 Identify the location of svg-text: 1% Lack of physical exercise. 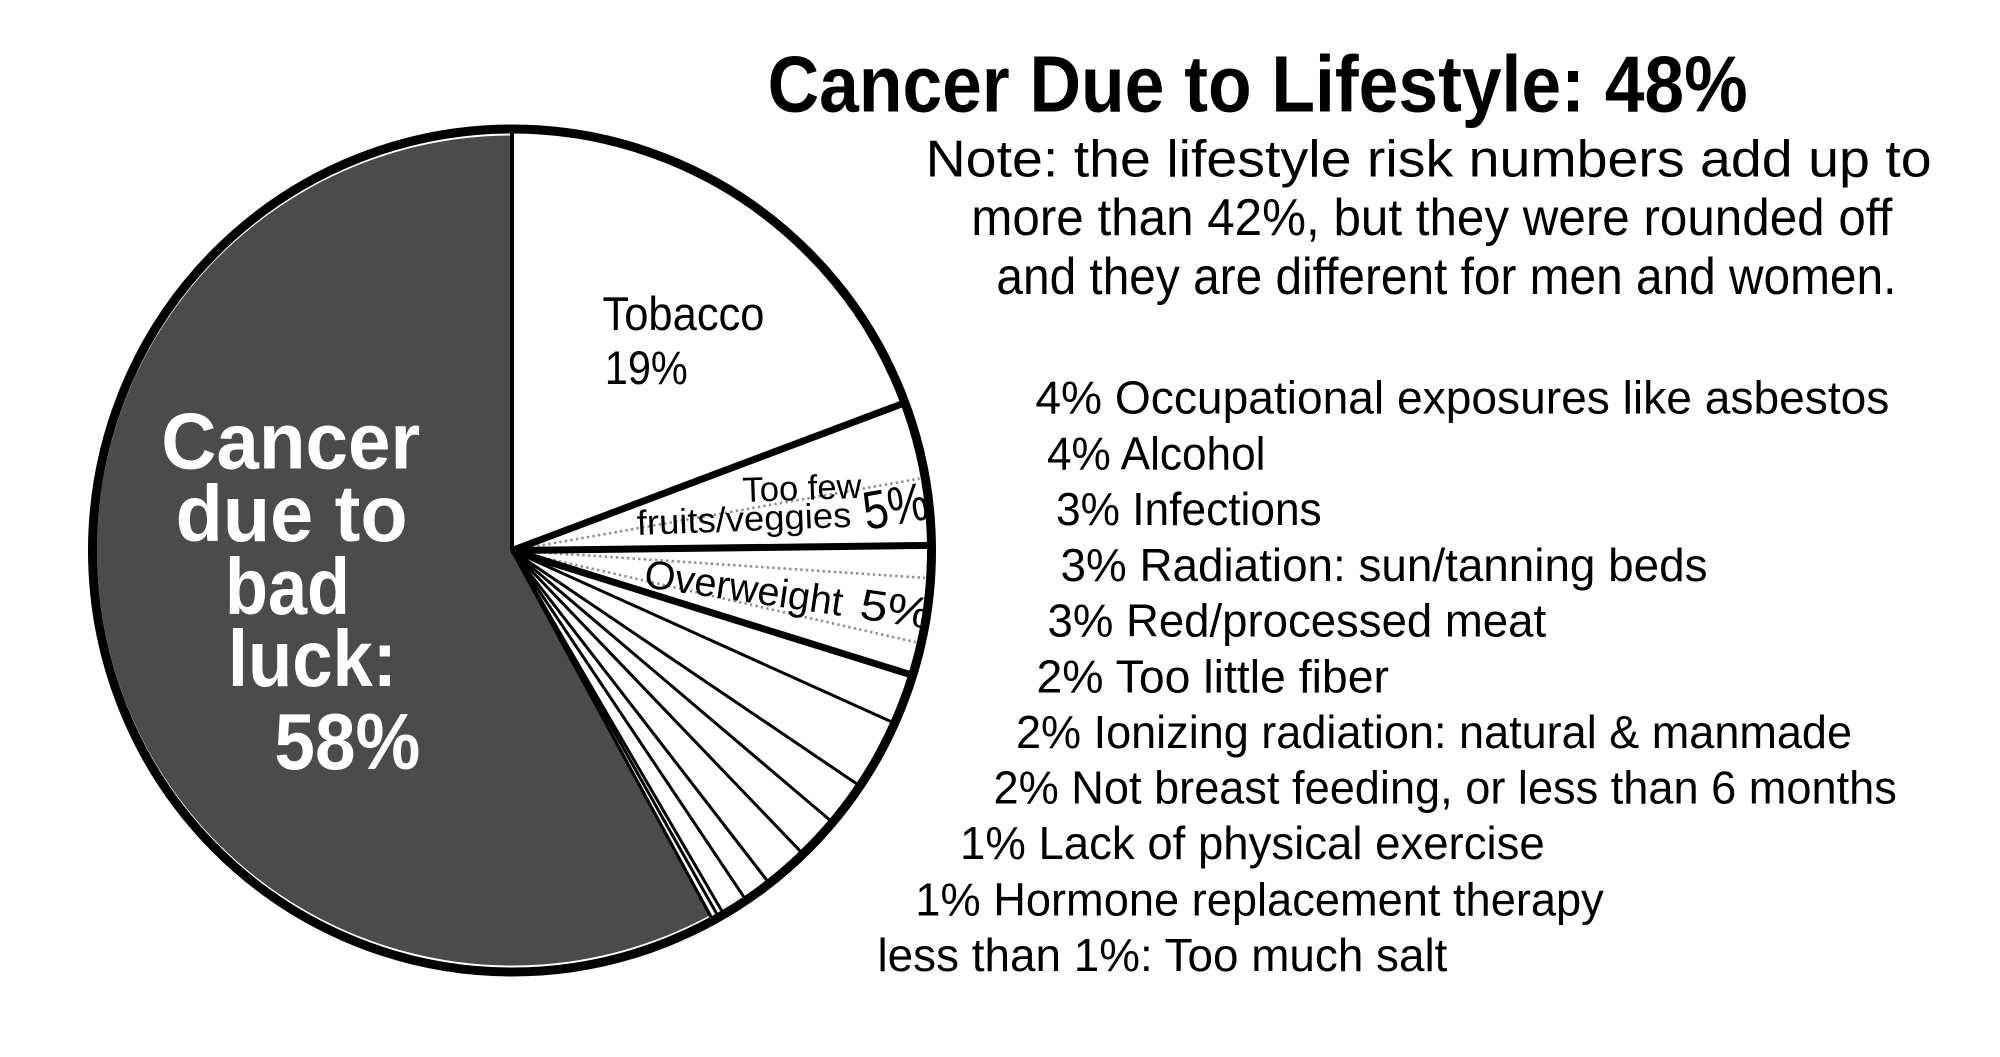
(1252, 843).